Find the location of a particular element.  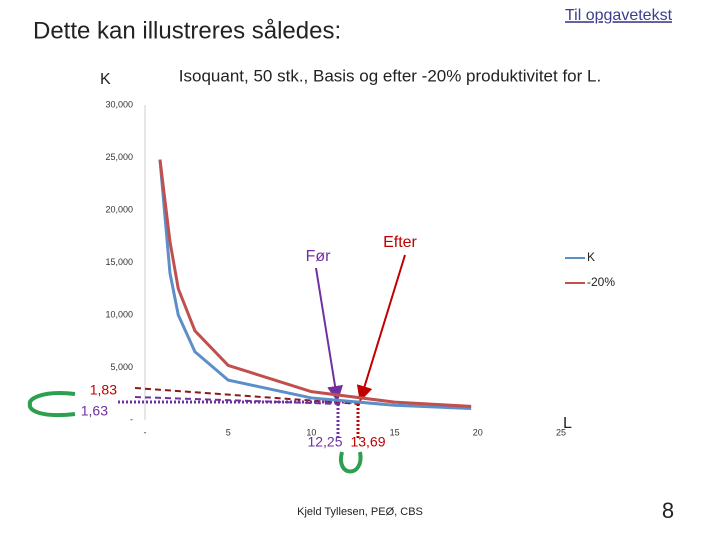

link: Til opgavetekst is located at coordinates (619, 15).